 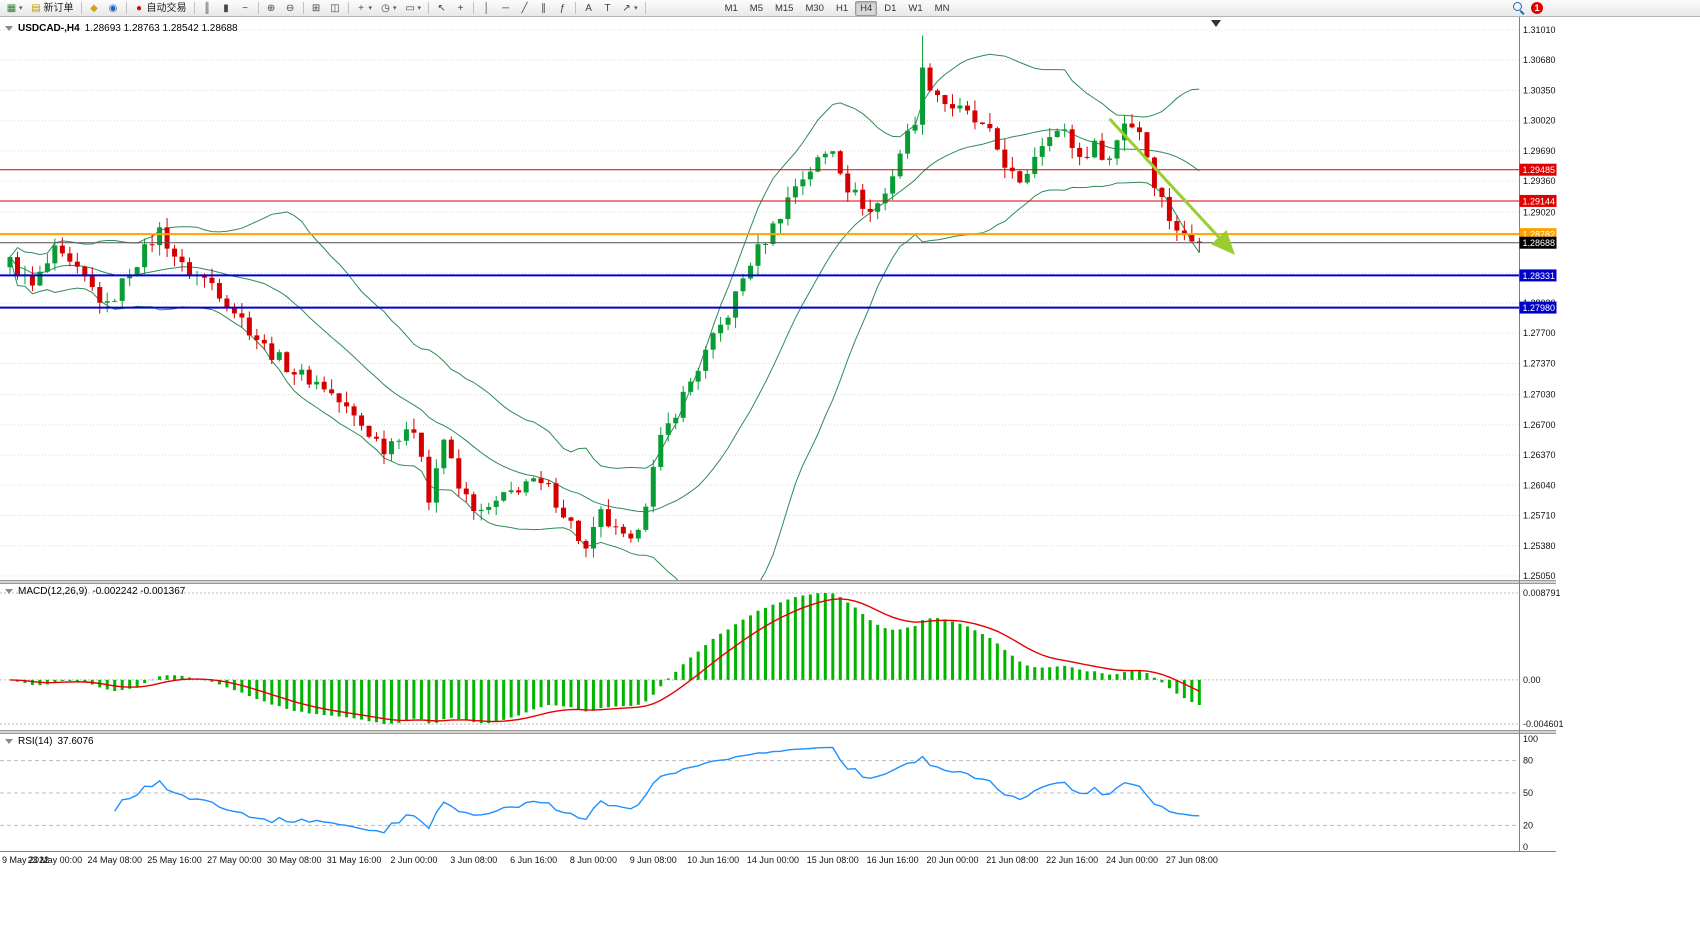 I want to click on svg-text: 10 Jun 16:00, so click(x=713, y=860).